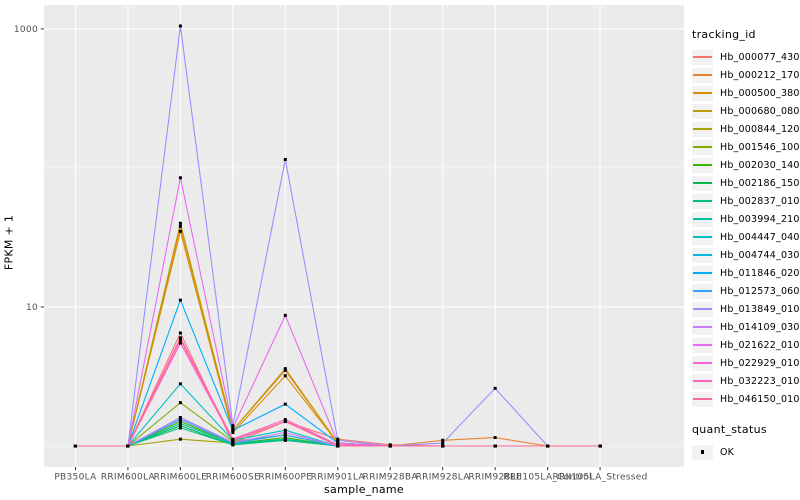 The image size is (800, 500). I want to click on legend-item-Hb_000077_430: Hb_000077_430, so click(746, 57).